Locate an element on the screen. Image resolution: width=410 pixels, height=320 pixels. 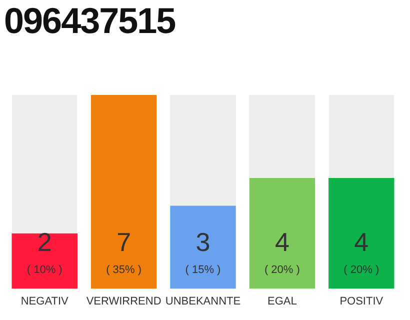
x-tick-label: POSITIV is located at coordinates (362, 301).